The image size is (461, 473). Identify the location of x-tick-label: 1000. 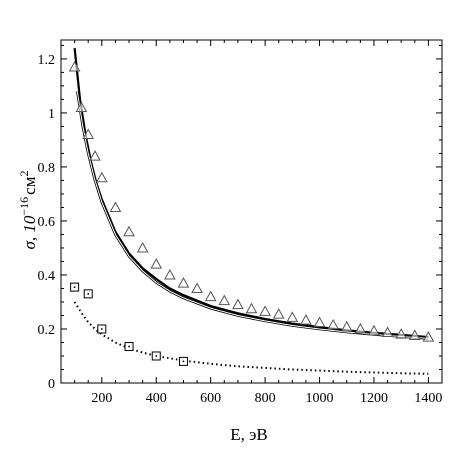
(320, 398).